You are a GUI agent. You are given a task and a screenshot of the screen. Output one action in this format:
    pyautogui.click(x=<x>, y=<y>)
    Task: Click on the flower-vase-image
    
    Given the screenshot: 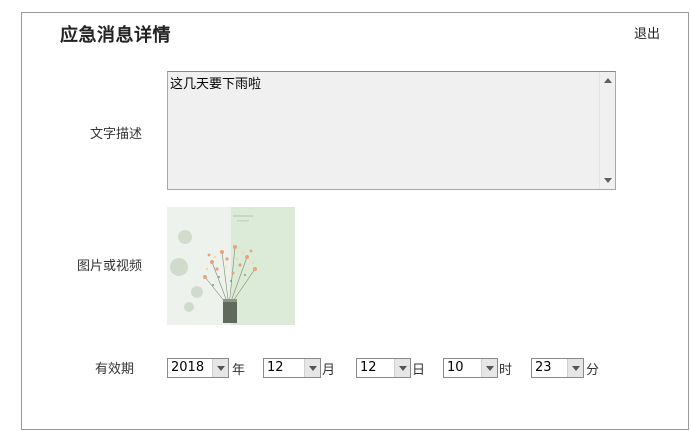 What is the action you would take?
    pyautogui.click(x=231, y=266)
    